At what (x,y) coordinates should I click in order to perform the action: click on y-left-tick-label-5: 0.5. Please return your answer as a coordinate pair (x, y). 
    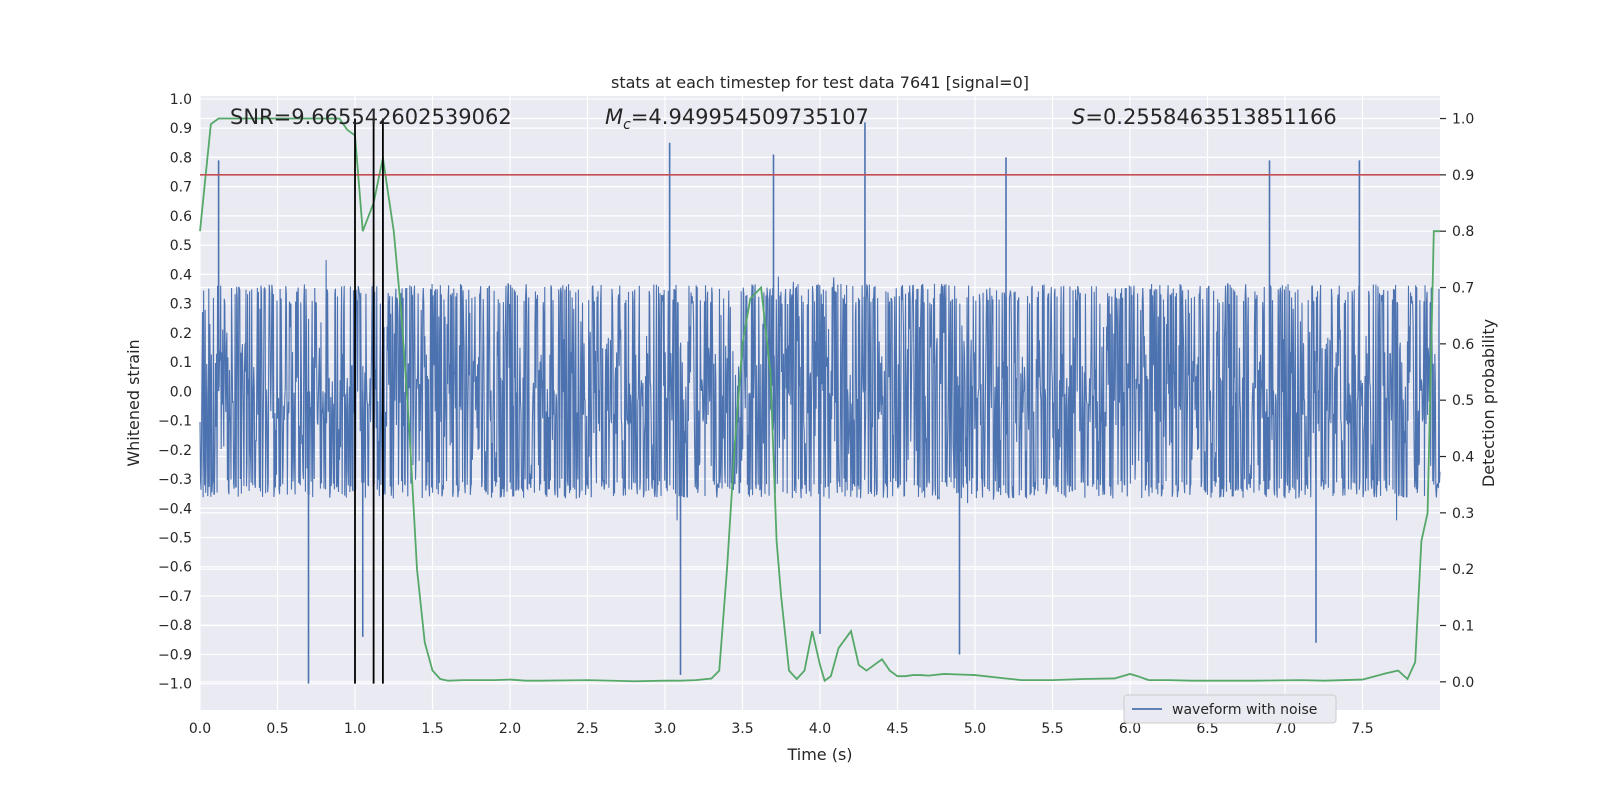
    Looking at the image, I should click on (181, 246).